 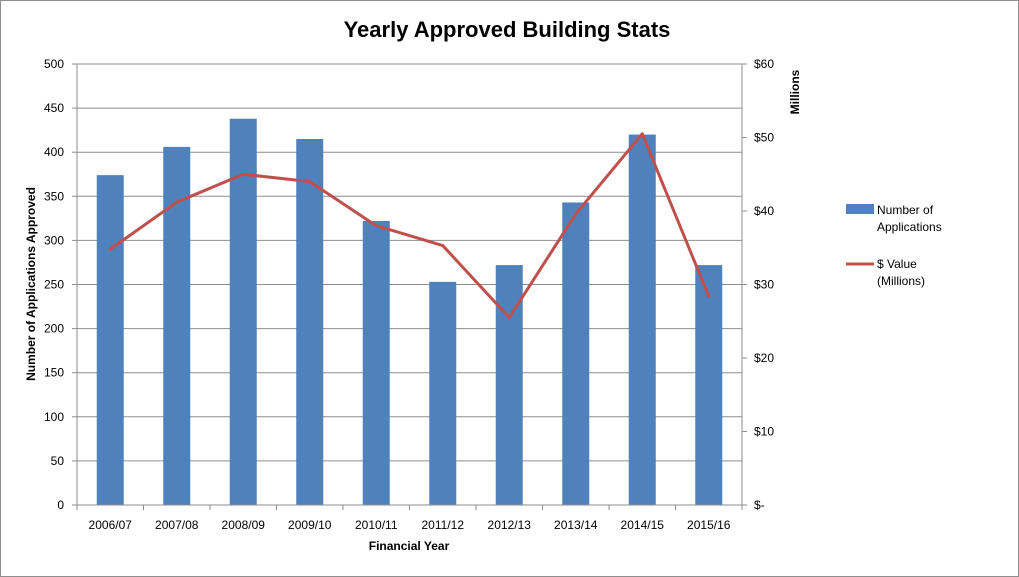 What do you see at coordinates (54, 417) in the screenshot?
I see `left-tick-label: 100` at bounding box center [54, 417].